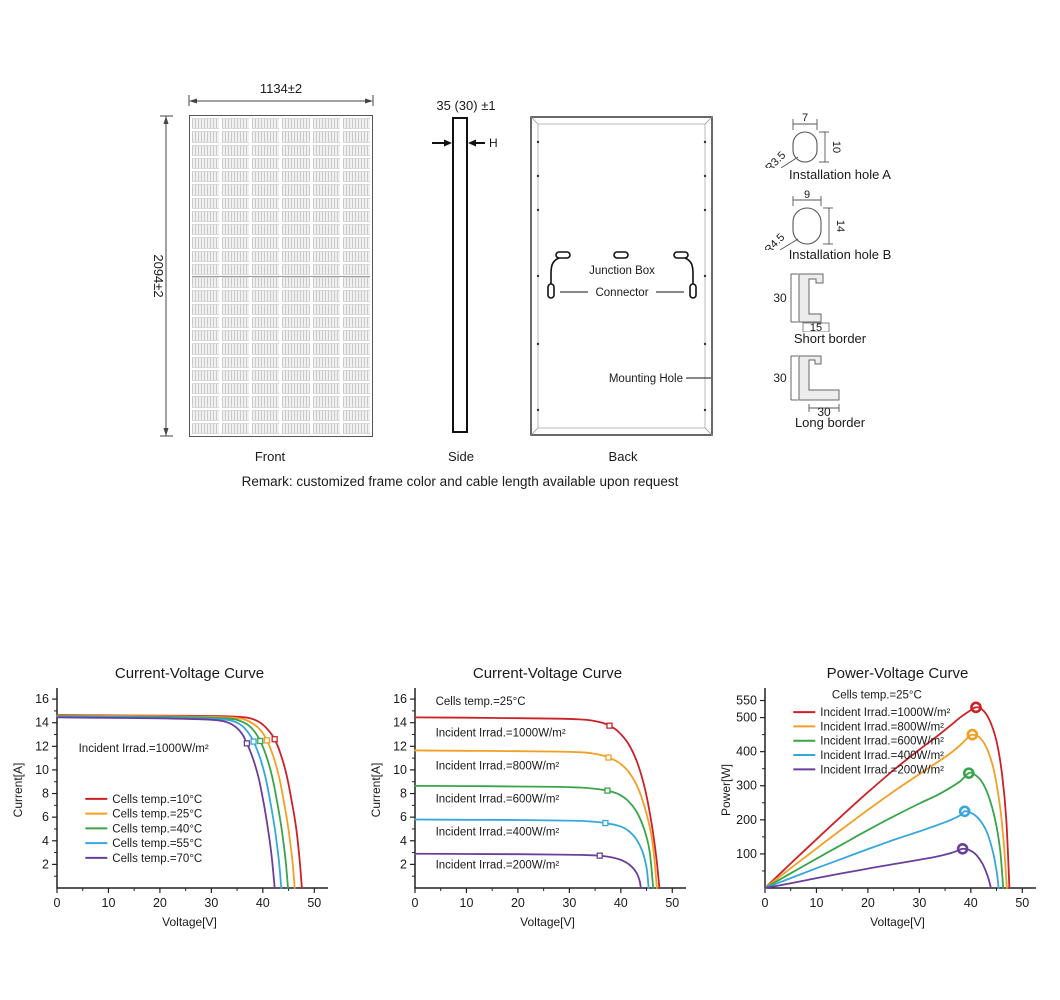 Image resolution: width=1060 pixels, height=1000 pixels. What do you see at coordinates (162, 276) in the screenshot?
I see `front-height-dimension: 2094±2` at bounding box center [162, 276].